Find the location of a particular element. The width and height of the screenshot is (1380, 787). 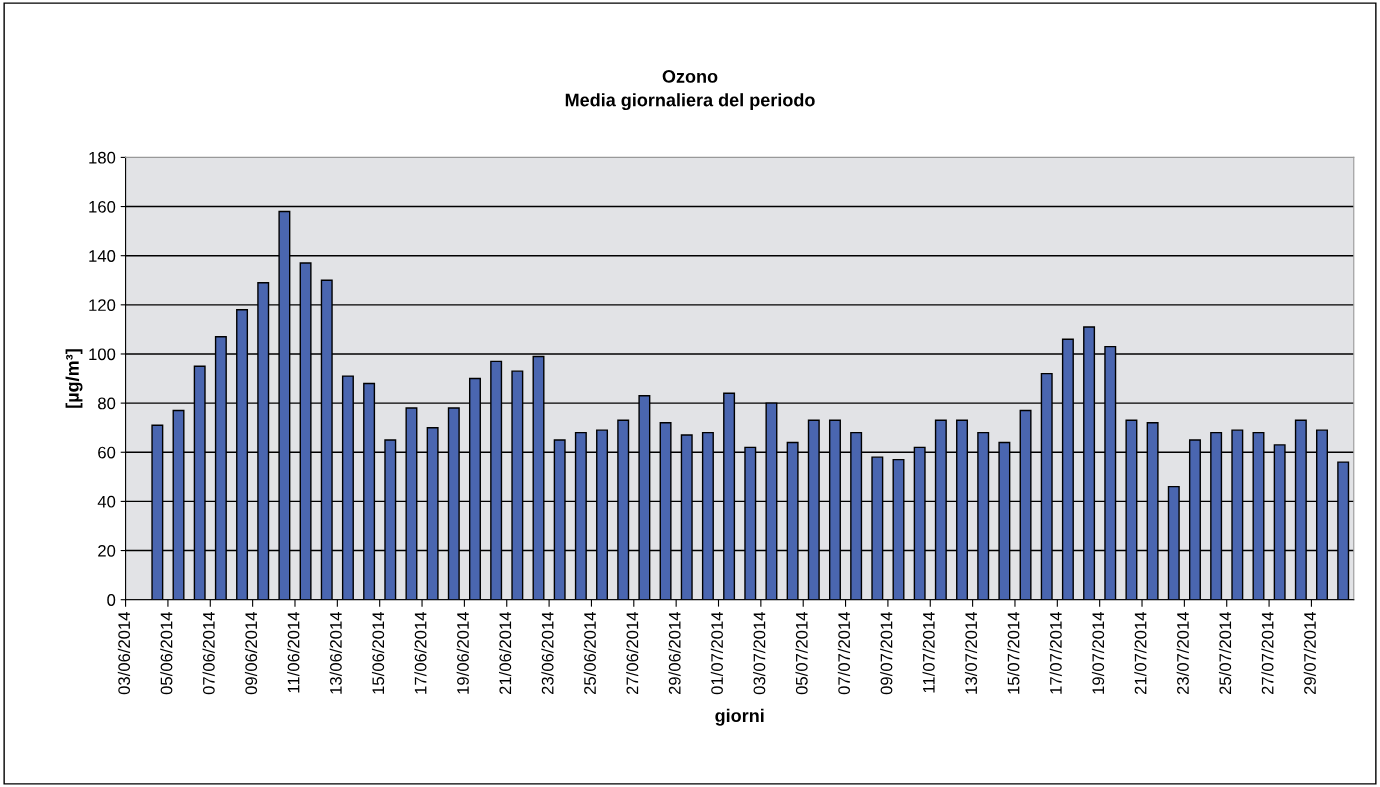

x-tick-label: 27/06/2014 is located at coordinates (632, 653).